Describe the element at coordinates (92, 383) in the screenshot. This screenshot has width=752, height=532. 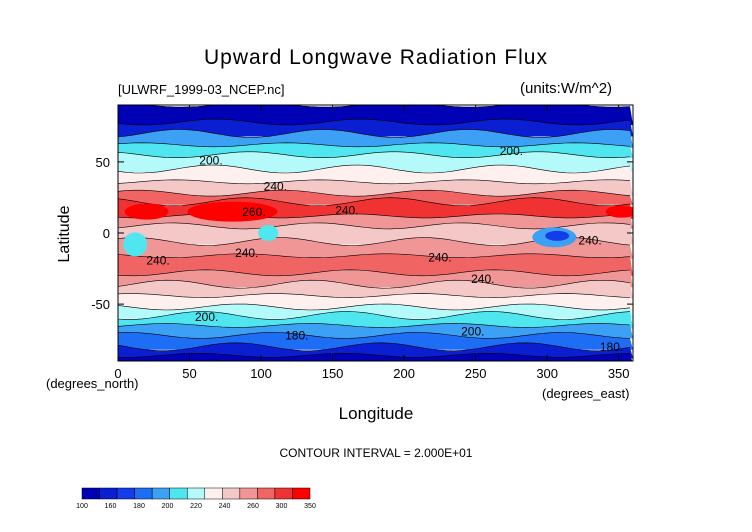
I see `y-units-label: (degrees_north)` at that location.